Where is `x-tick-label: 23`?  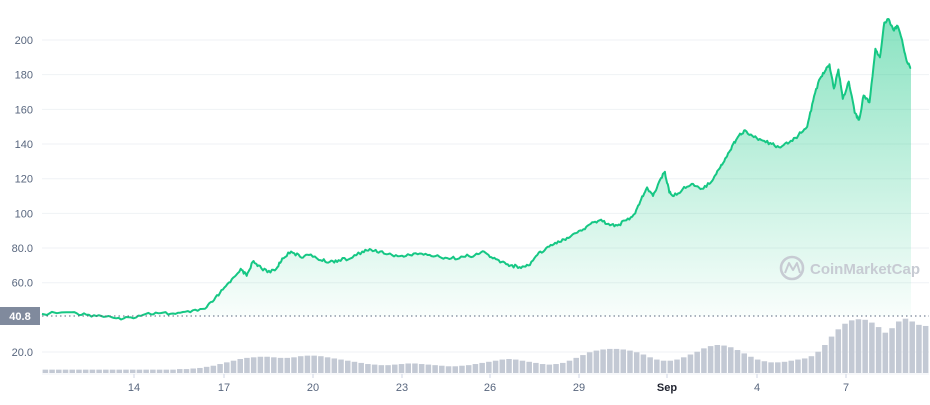
x-tick-label: 23 is located at coordinates (402, 388).